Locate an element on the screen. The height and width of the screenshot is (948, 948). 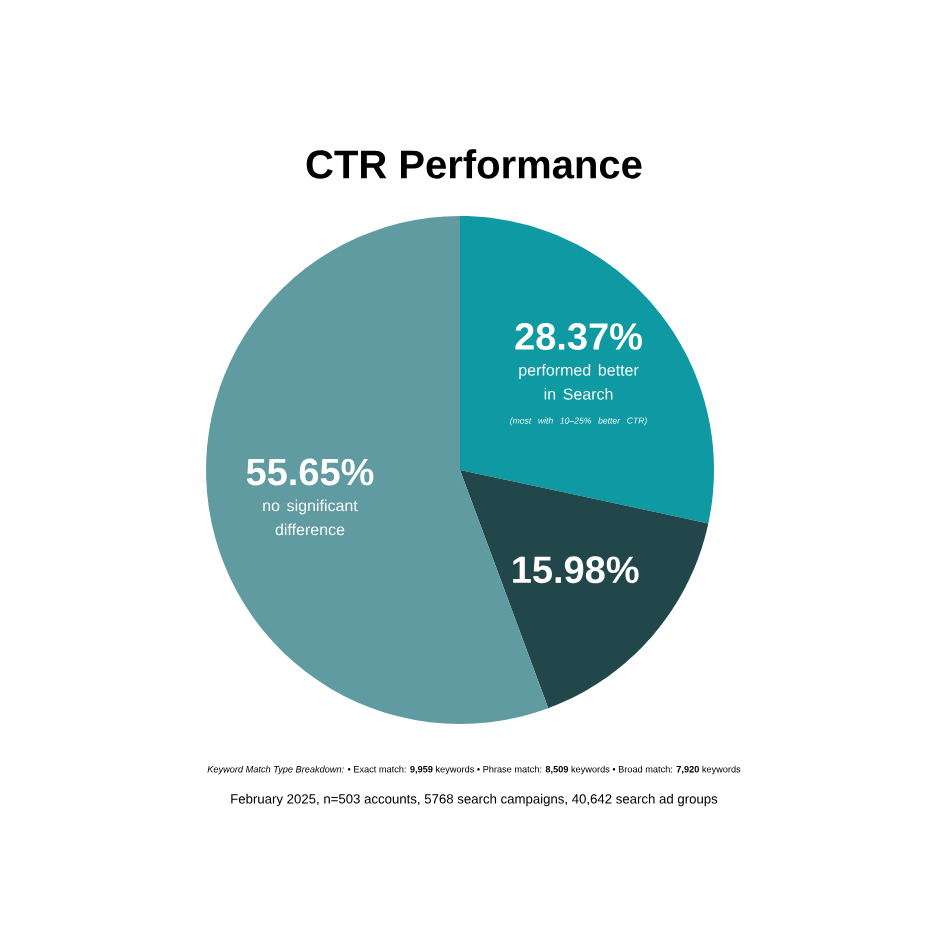
data-label: 55.65% is located at coordinates (310, 472).